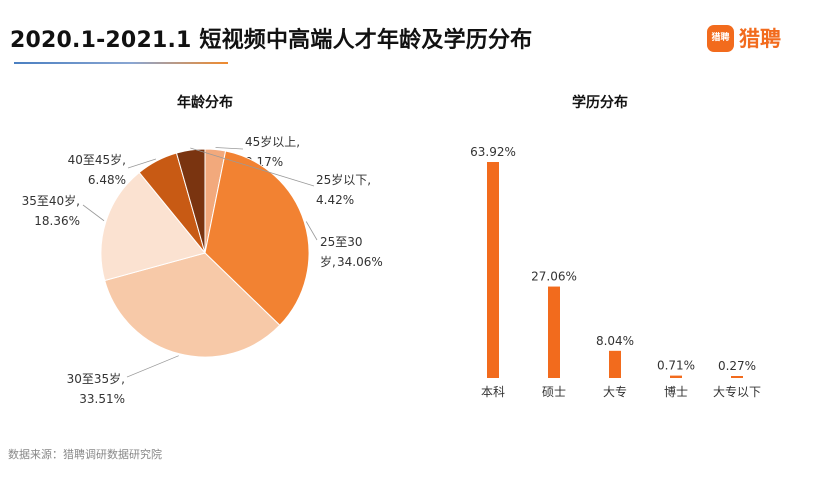 The width and height of the screenshot is (816, 478). Describe the element at coordinates (676, 366) in the screenshot. I see `bar-value-label: 0.71%` at that location.